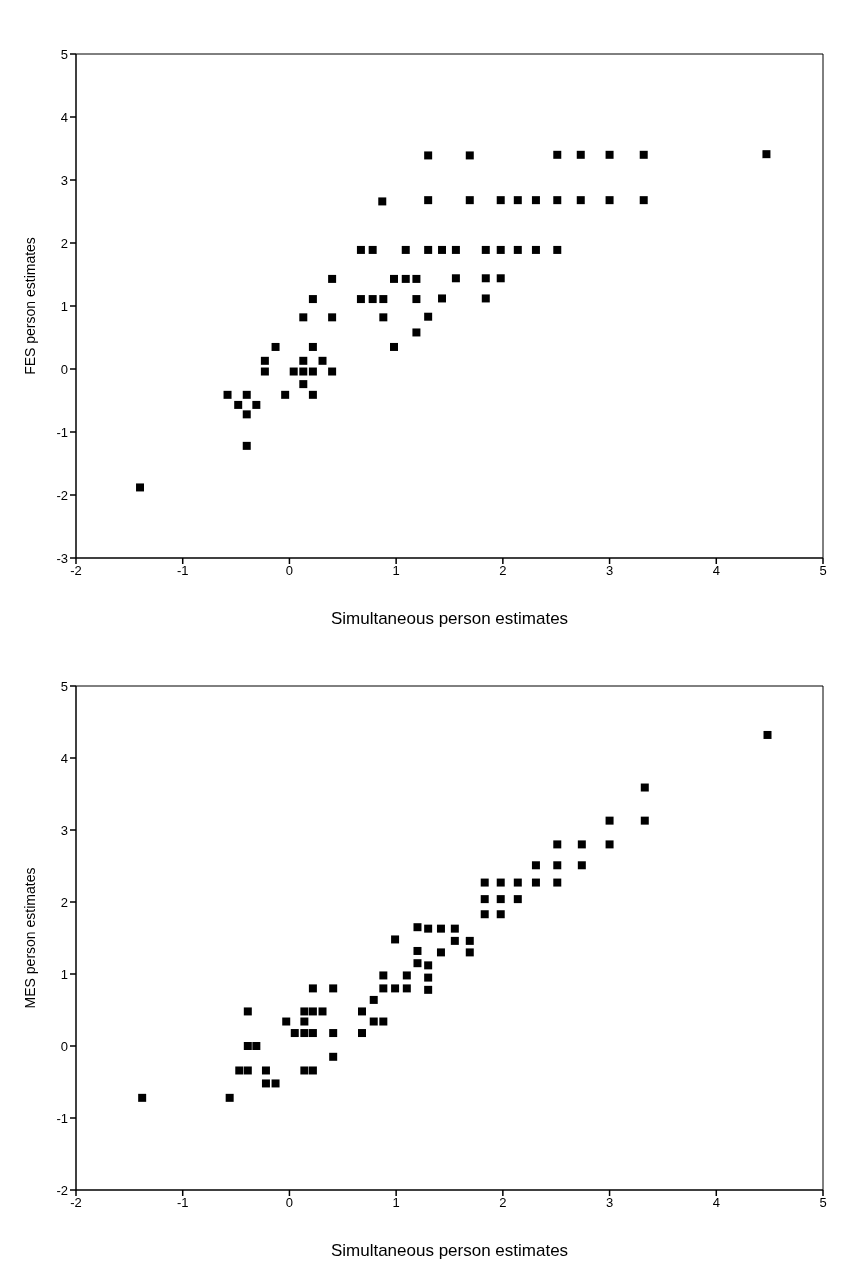 The image size is (846, 1282). I want to click on y-tick-label: -3, so click(62, 558).